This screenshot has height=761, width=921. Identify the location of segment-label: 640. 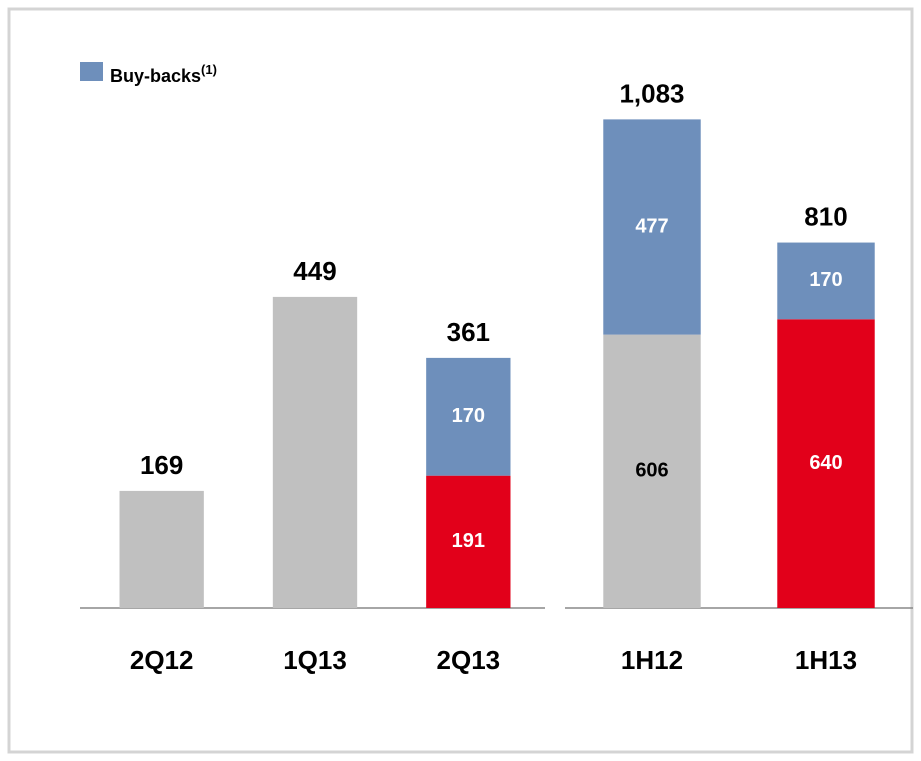
(825, 463).